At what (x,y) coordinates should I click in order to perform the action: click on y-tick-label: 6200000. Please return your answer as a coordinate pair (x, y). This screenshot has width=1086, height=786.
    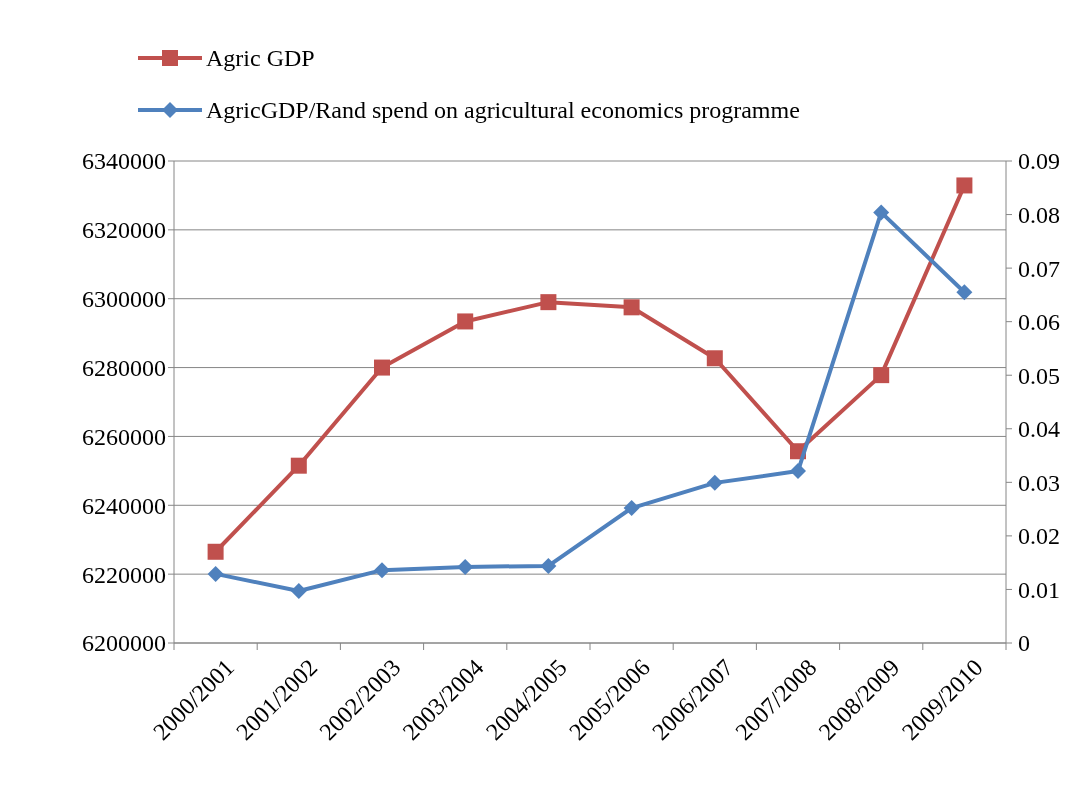
    Looking at the image, I should click on (124, 643).